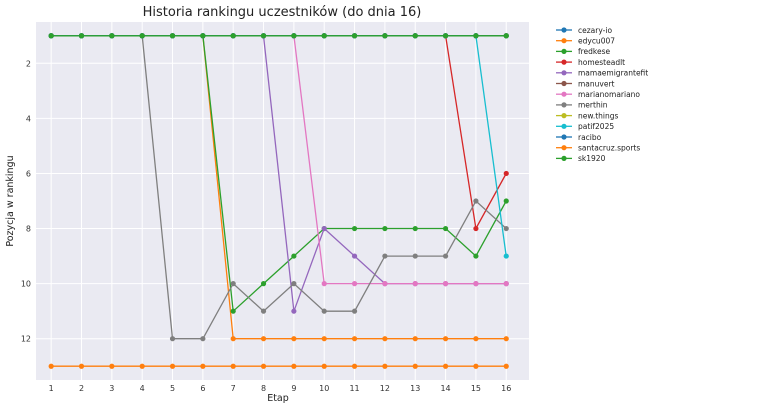 The width and height of the screenshot is (768, 410). I want to click on legend-entry: sk1920, so click(581, 158).